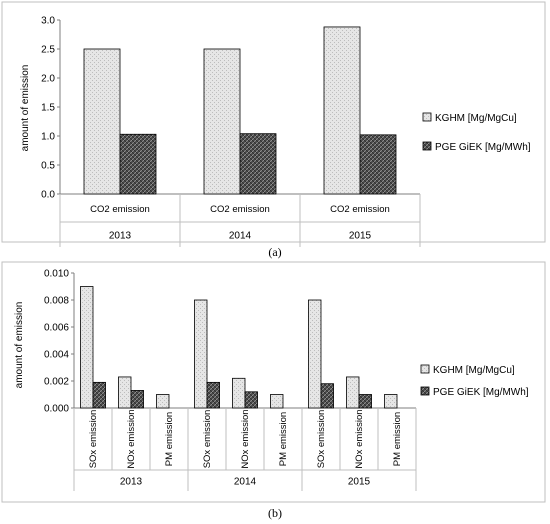 The height and width of the screenshot is (524, 550). What do you see at coordinates (56, 382) in the screenshot?
I see `y-tick-label: 0.002` at bounding box center [56, 382].